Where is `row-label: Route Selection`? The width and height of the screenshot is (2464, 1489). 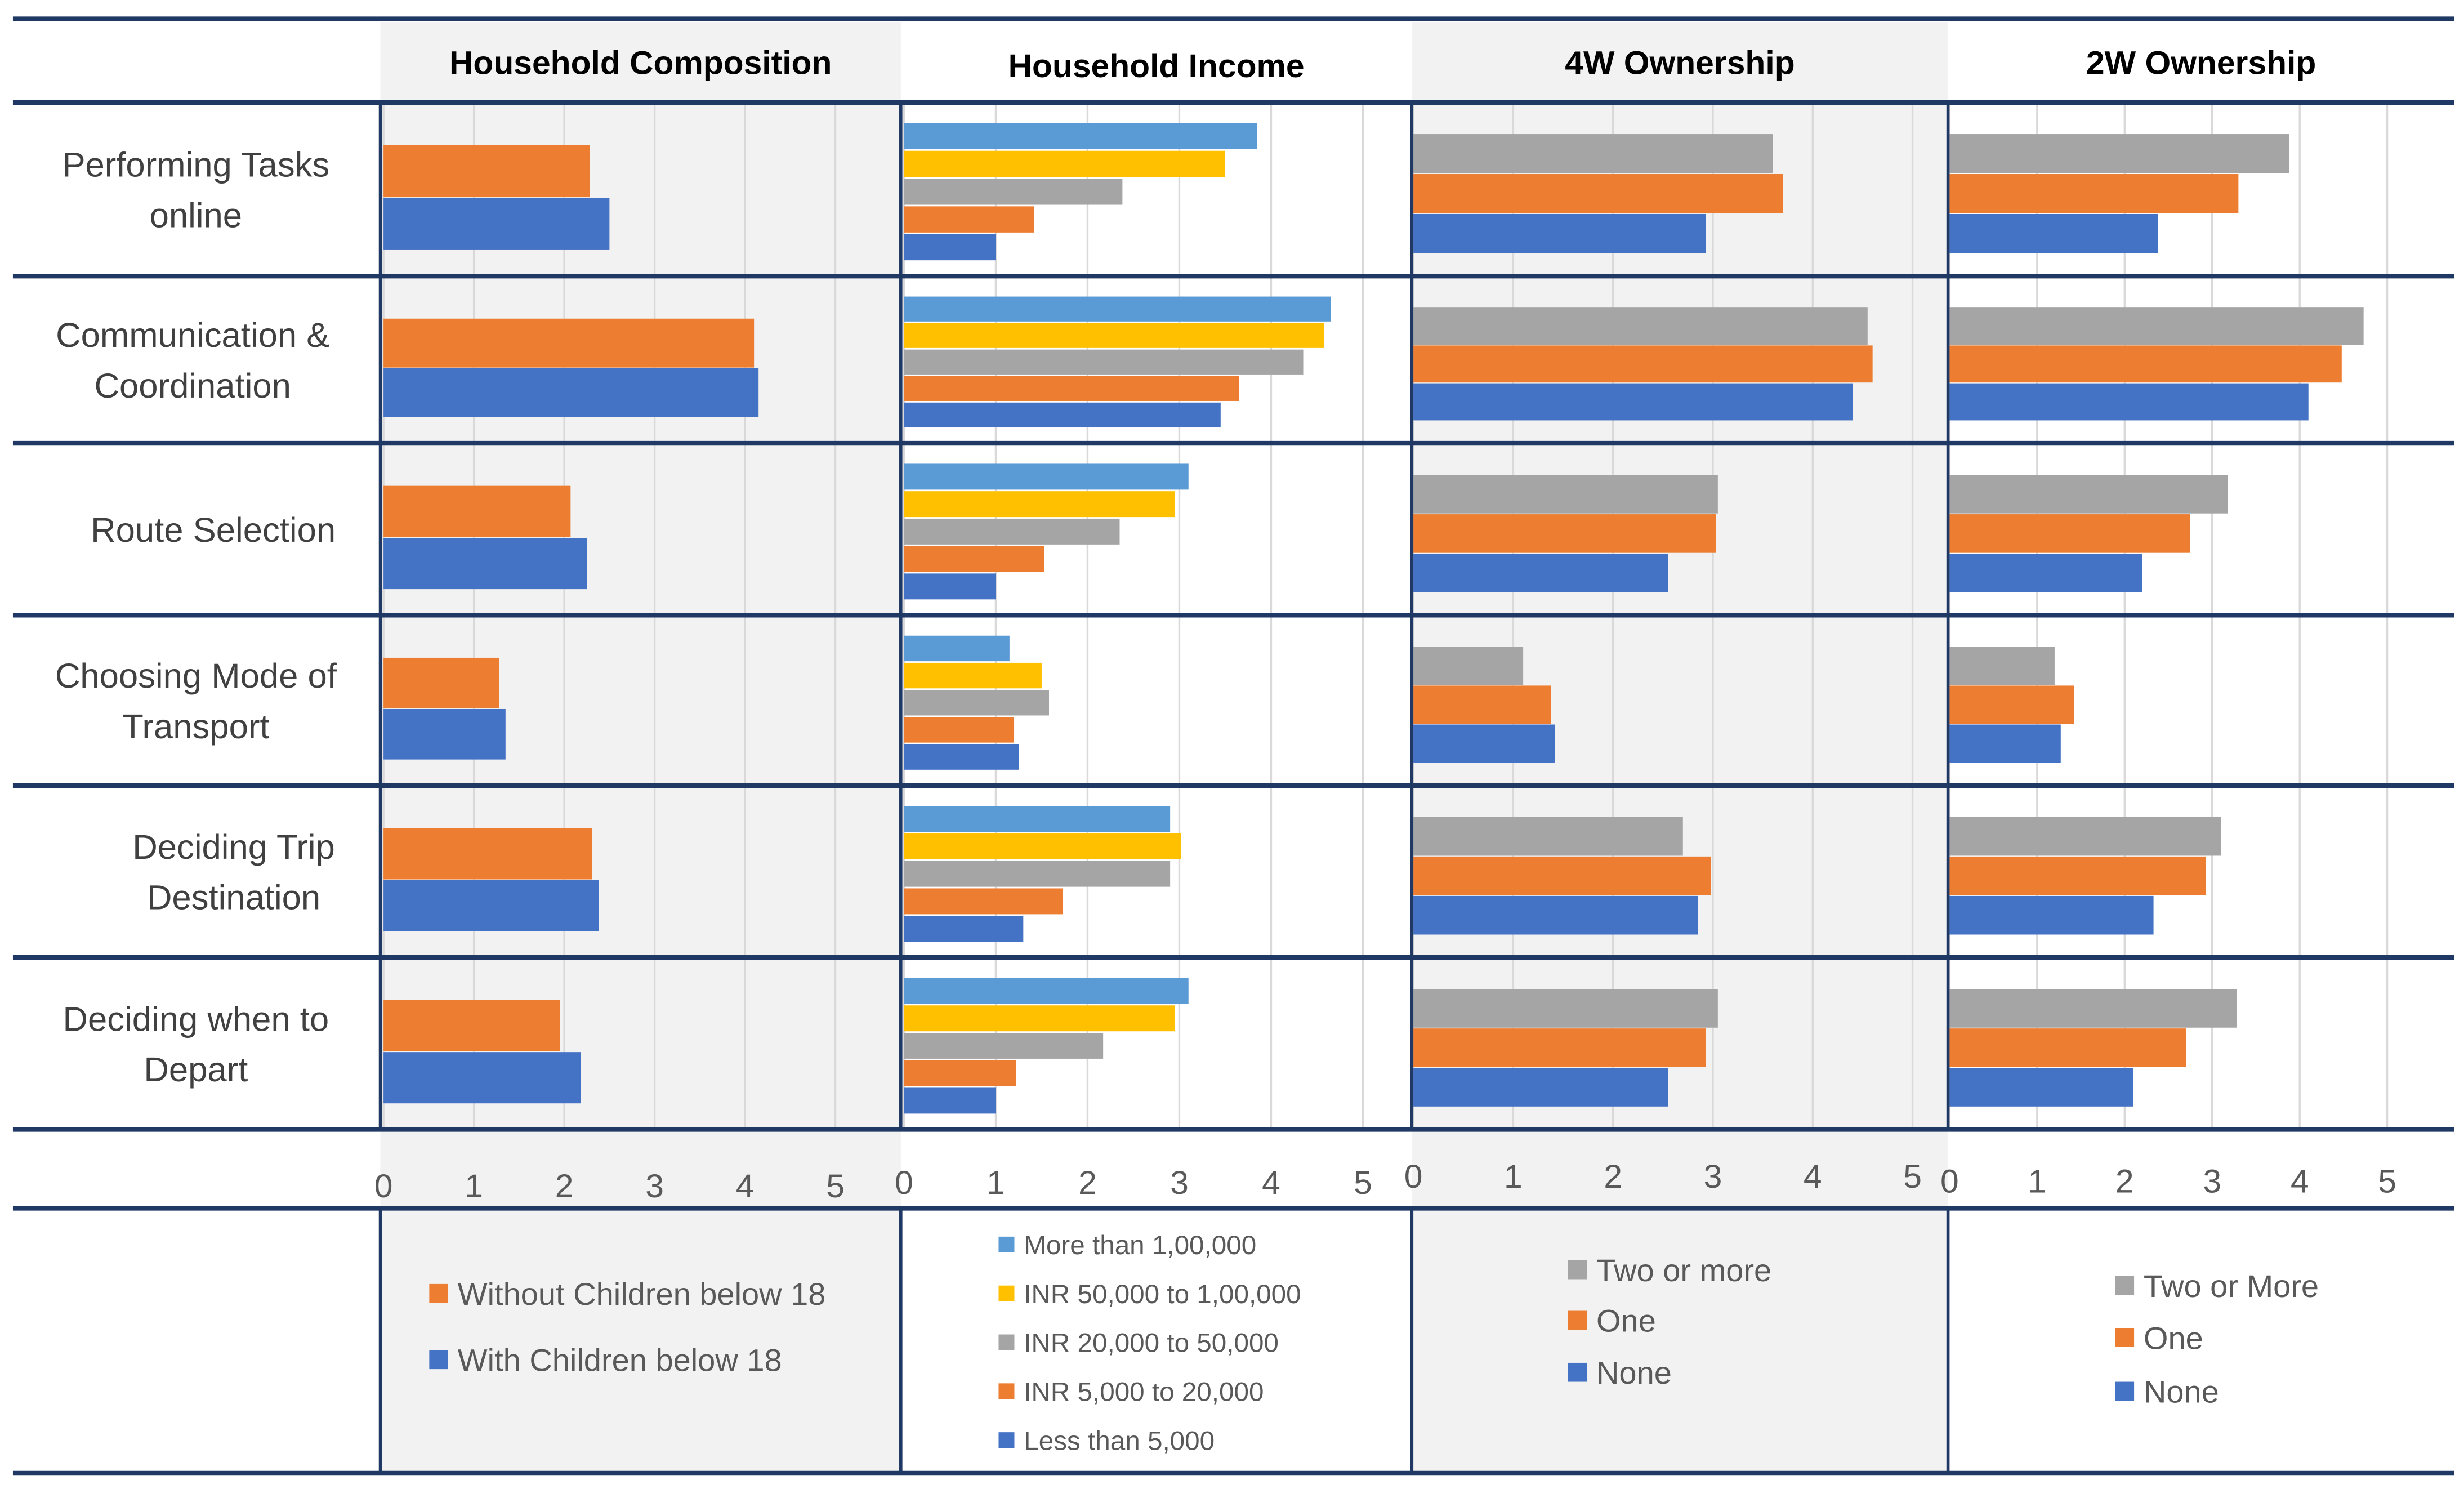 row-label: Route Selection is located at coordinates (214, 530).